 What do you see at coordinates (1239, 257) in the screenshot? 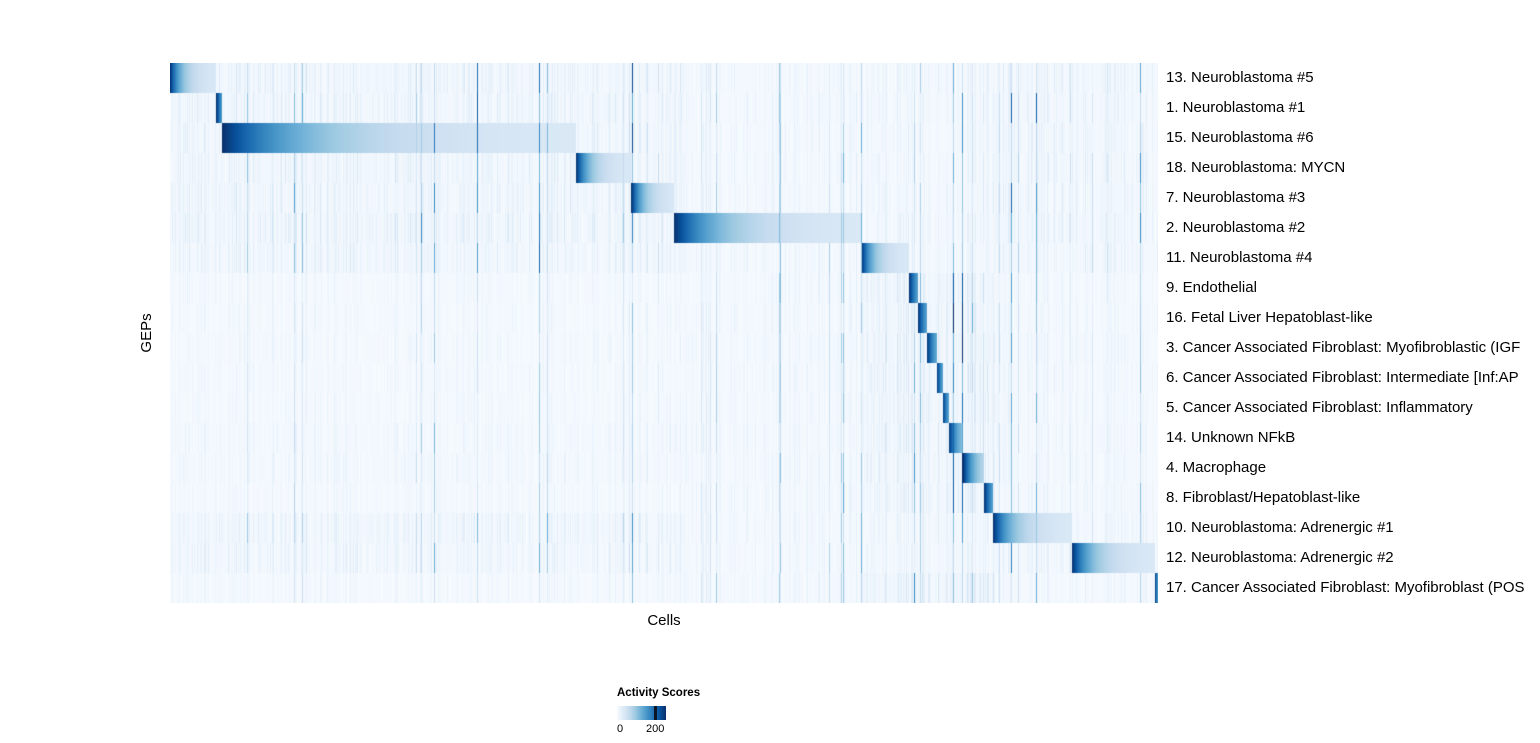
I see `row-label: 11. Neuroblastoma #4` at bounding box center [1239, 257].